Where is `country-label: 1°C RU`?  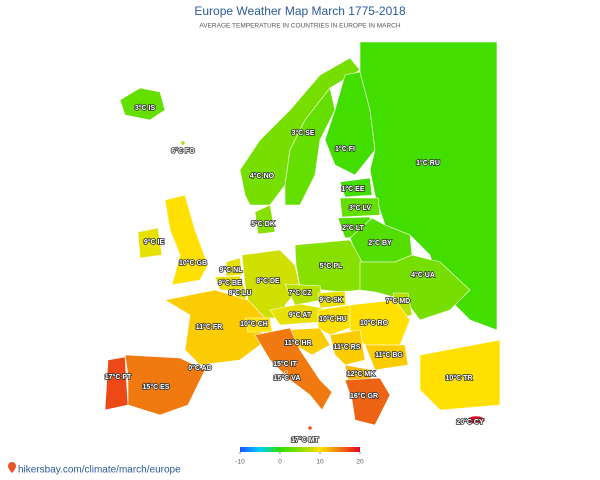 country-label: 1°C RU is located at coordinates (428, 163).